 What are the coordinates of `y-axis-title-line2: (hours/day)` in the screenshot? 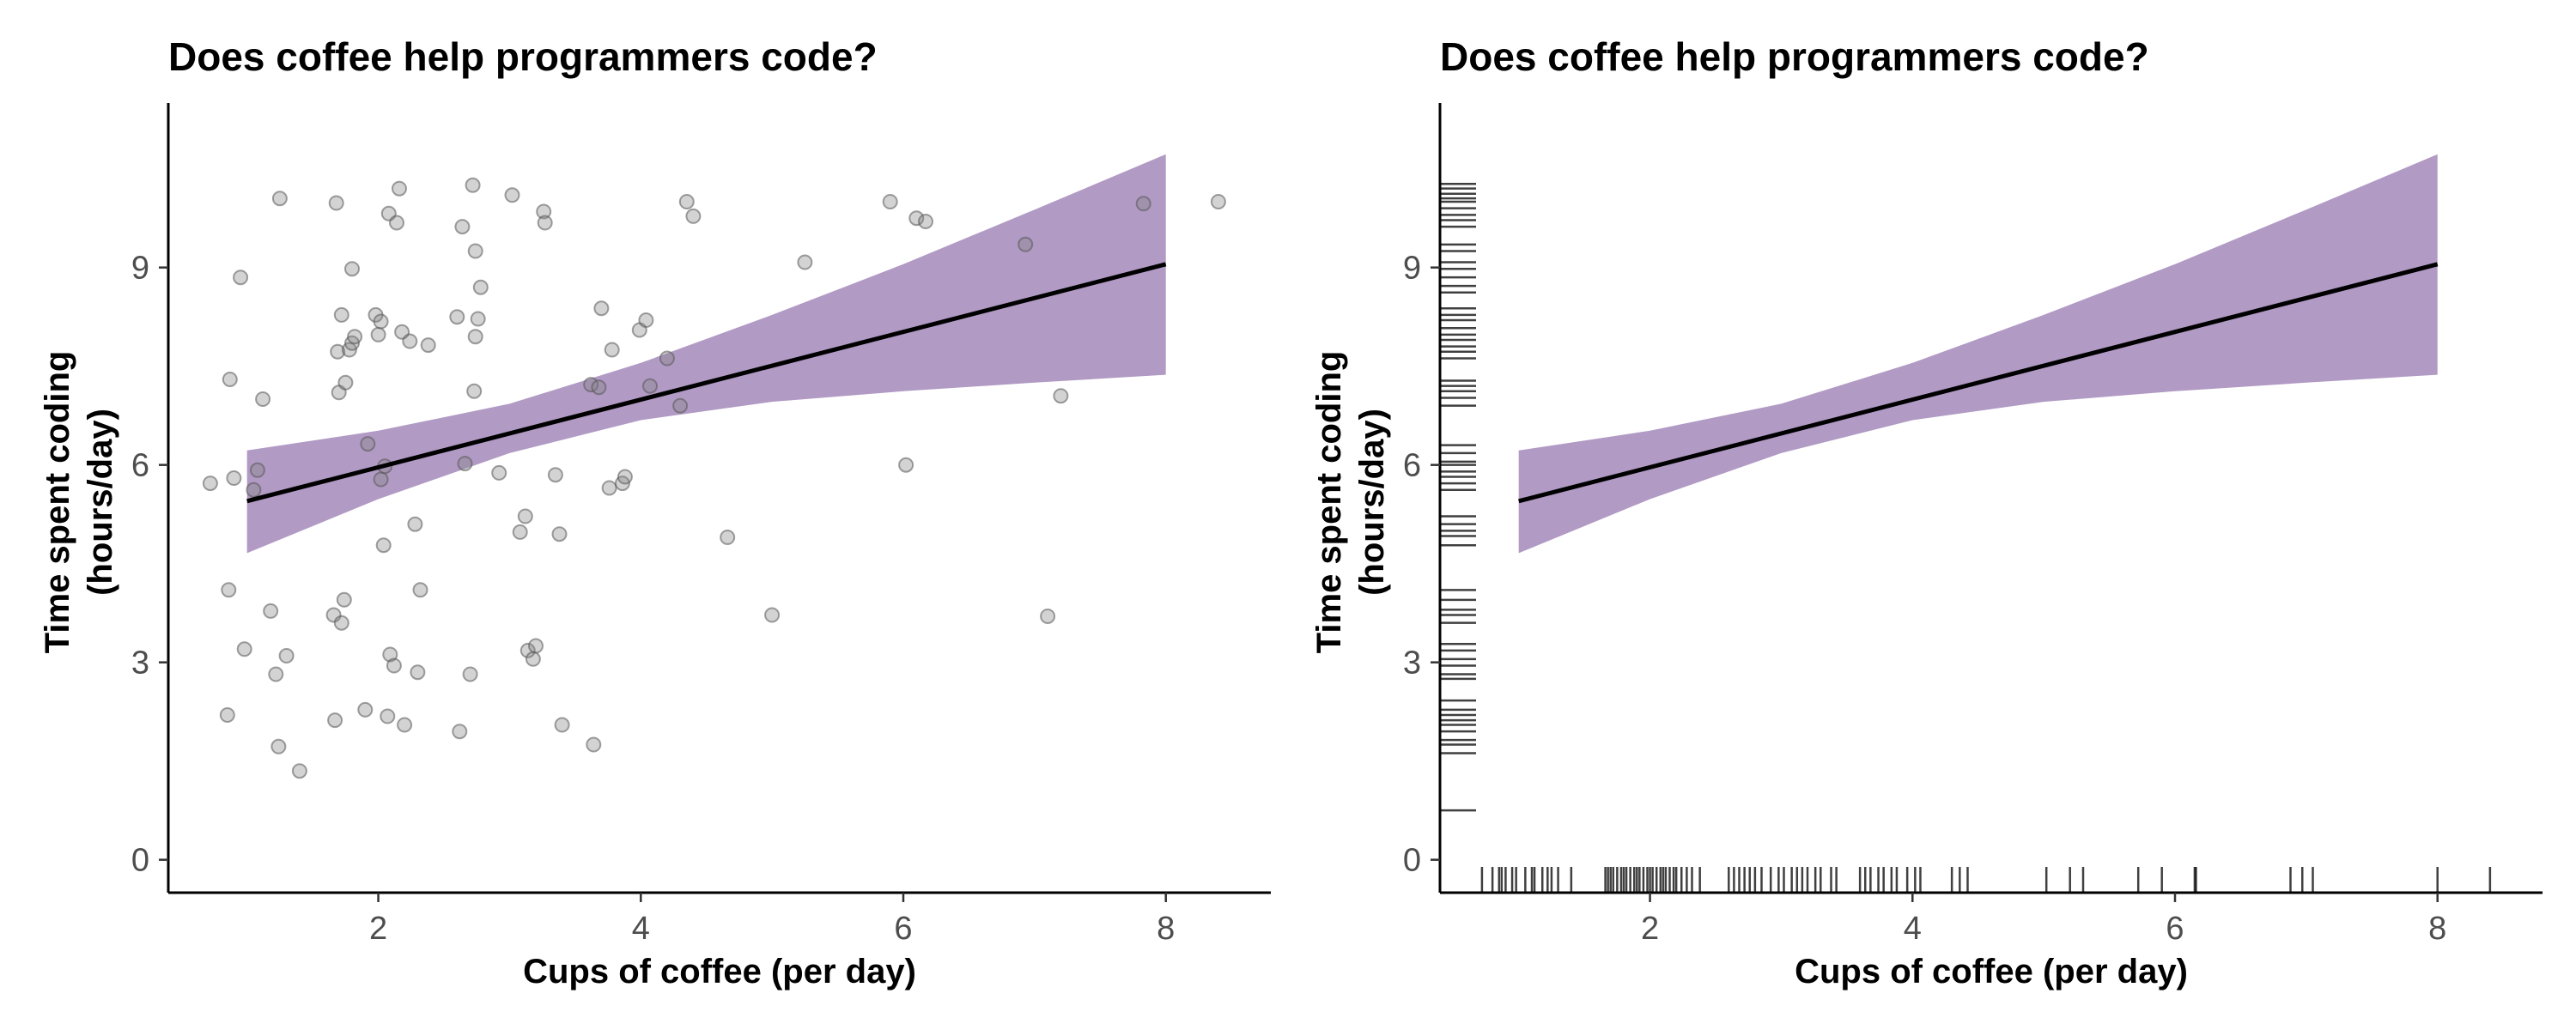 It's located at (1372, 502).